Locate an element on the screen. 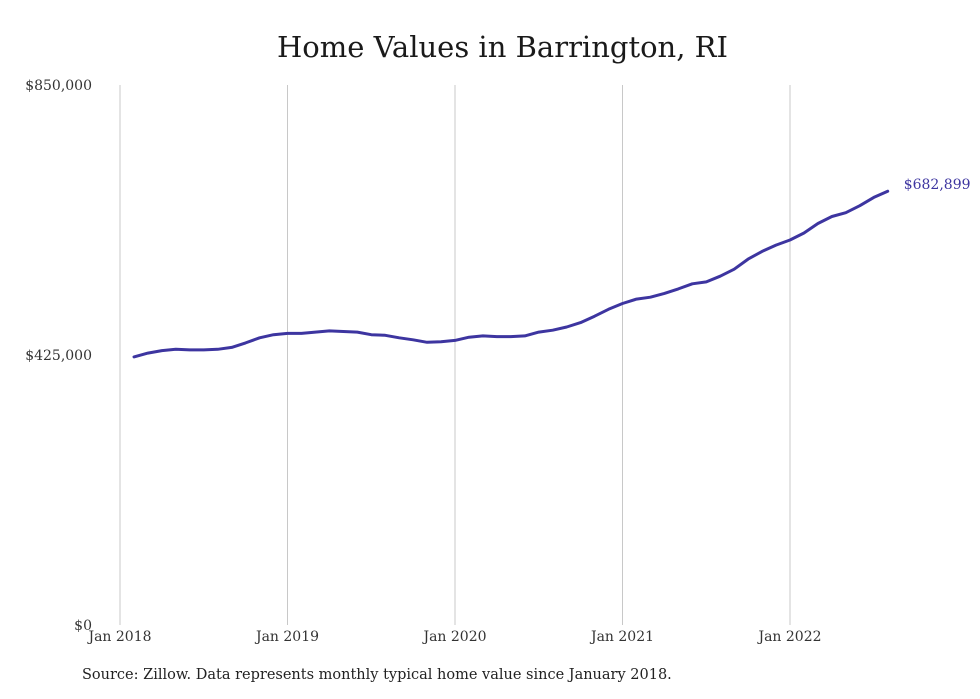 The height and width of the screenshot is (699, 980). end-value-label: $682,899 is located at coordinates (937, 185).